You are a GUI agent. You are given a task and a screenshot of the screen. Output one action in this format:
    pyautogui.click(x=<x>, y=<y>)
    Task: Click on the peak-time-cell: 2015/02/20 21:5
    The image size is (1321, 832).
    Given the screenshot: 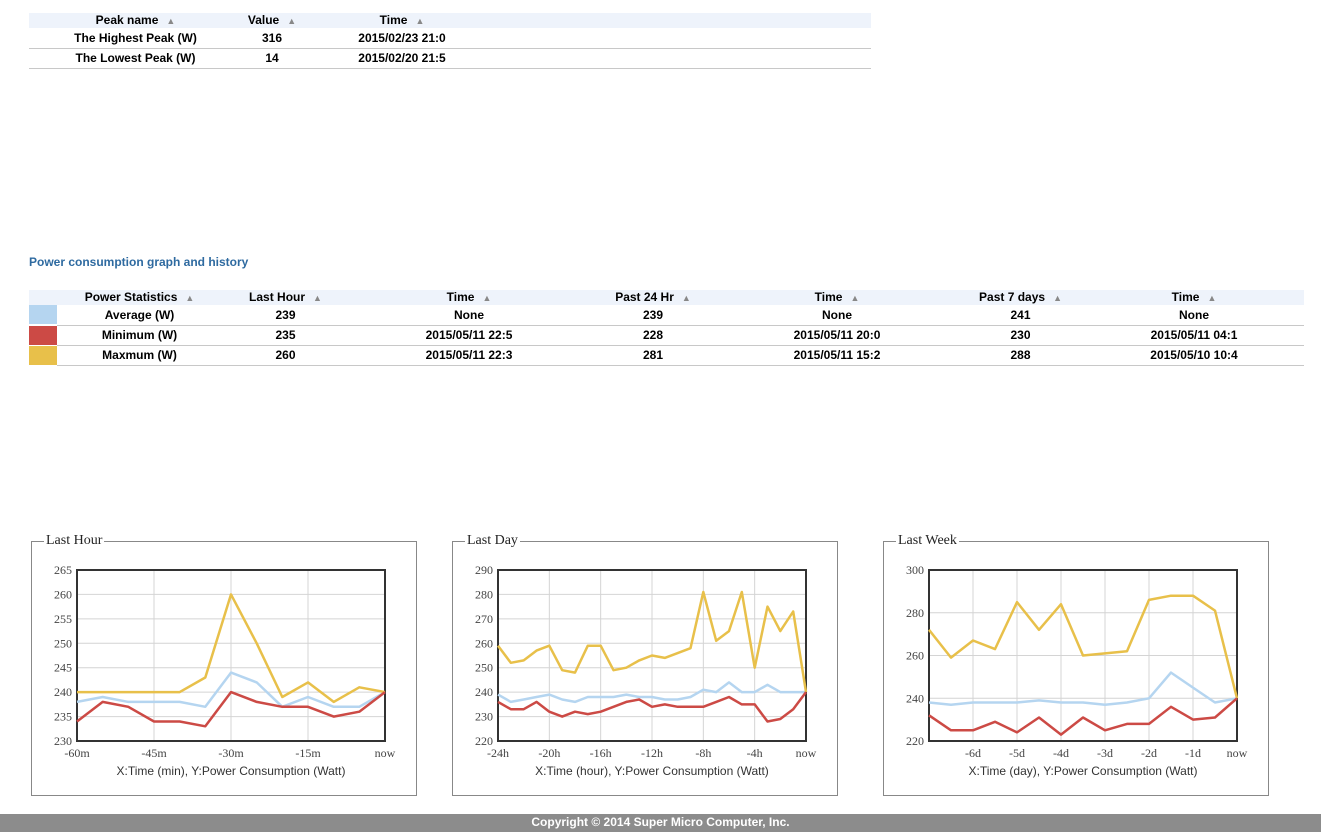 What is the action you would take?
    pyautogui.click(x=402, y=58)
    